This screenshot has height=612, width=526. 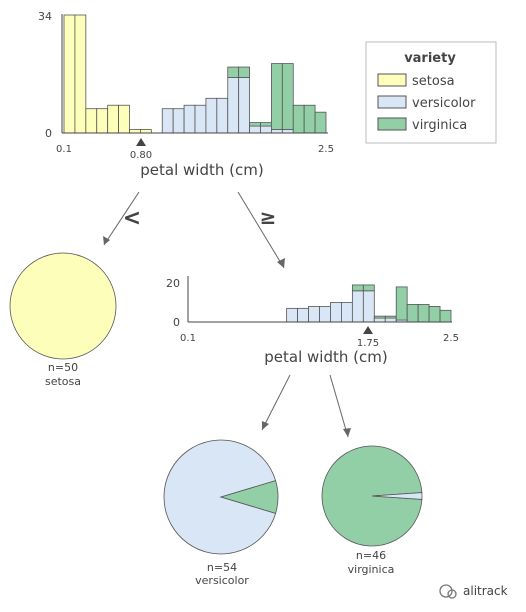 What do you see at coordinates (485, 591) in the screenshot?
I see `watermark-text: alitrack` at bounding box center [485, 591].